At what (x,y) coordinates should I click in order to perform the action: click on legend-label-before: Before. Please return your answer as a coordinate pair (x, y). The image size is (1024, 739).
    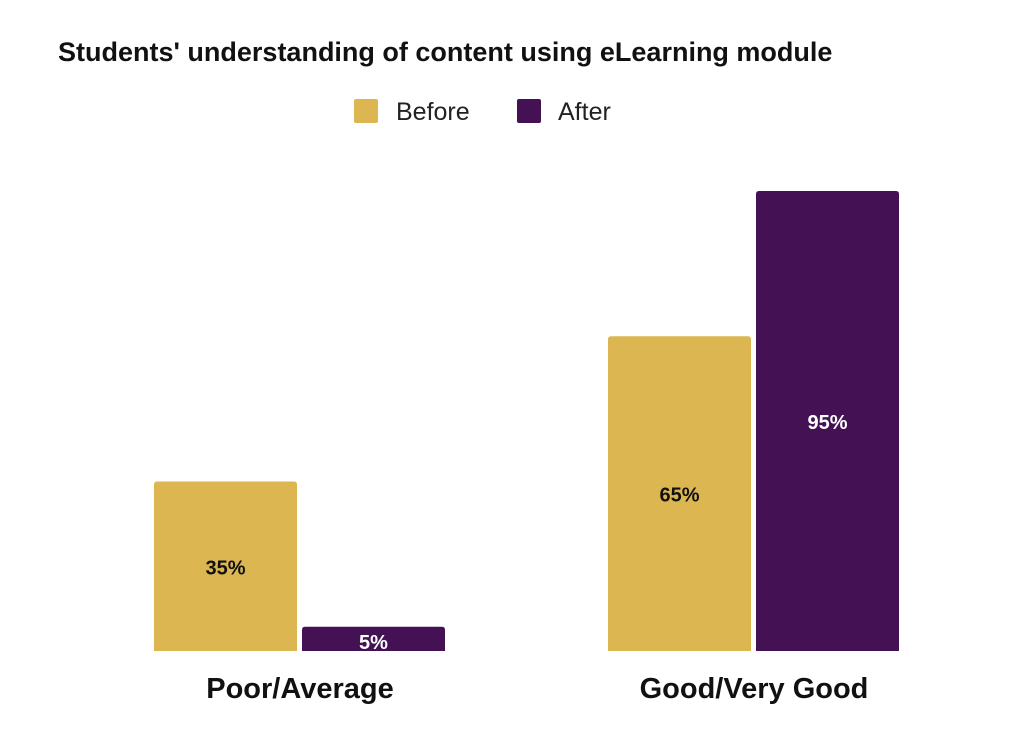
    Looking at the image, I should click on (433, 112).